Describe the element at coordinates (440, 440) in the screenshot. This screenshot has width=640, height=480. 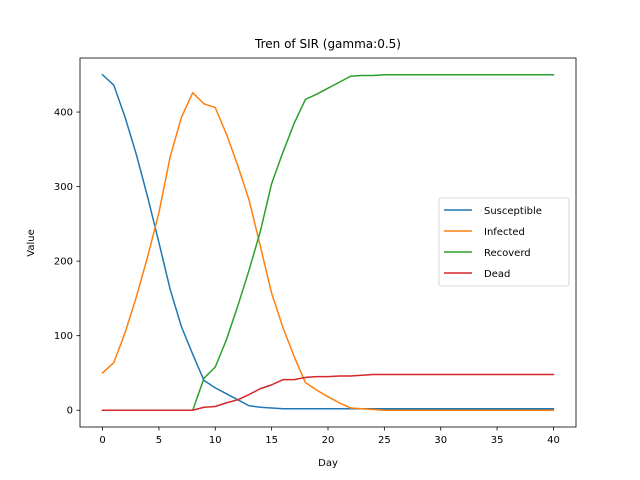
I see `x-tick-label: 30` at that location.